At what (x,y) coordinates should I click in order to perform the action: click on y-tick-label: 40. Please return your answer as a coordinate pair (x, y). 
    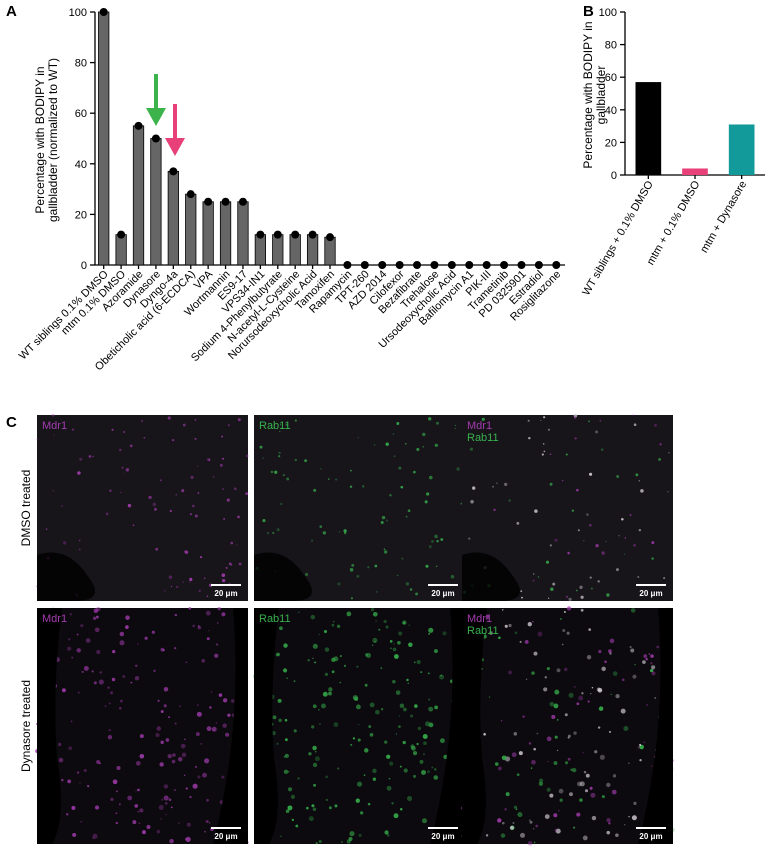
    Looking at the image, I should click on (611, 111).